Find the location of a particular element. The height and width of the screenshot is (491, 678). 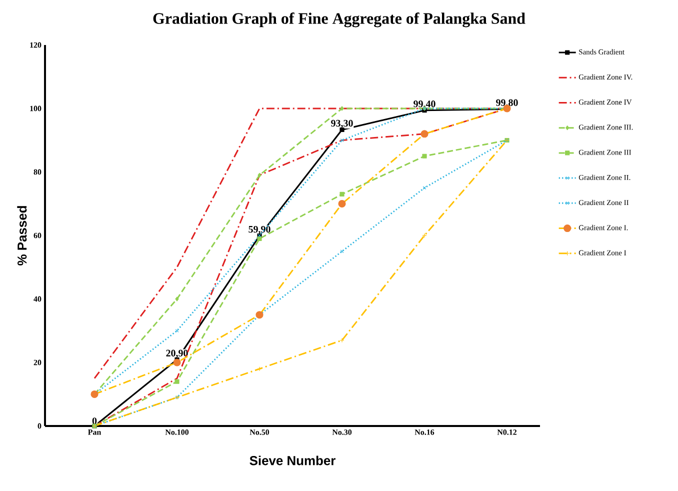

data-label: 93,30 is located at coordinates (342, 124).